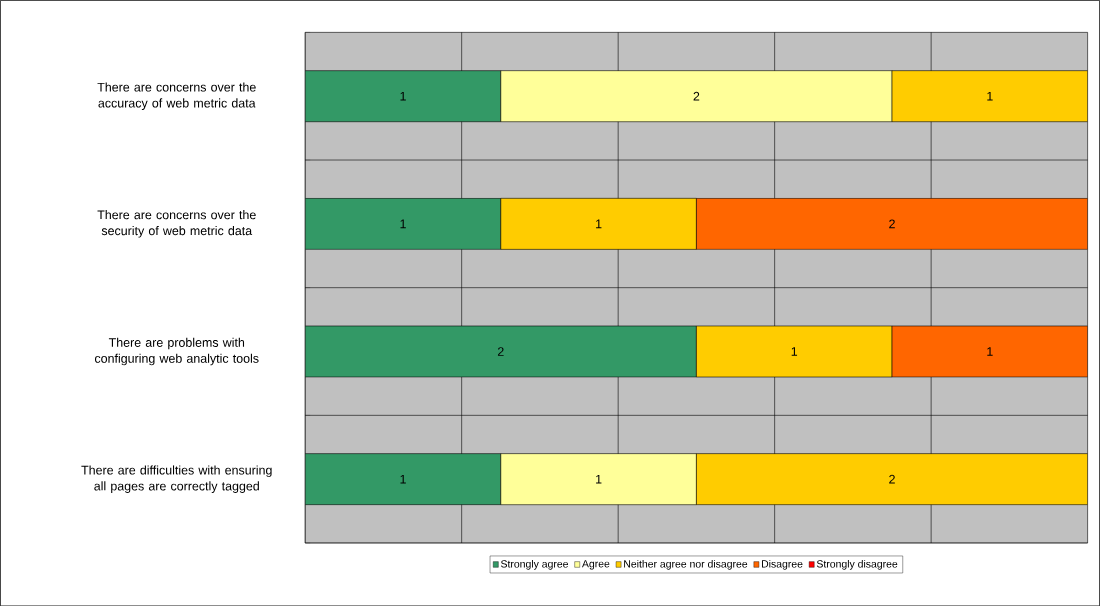 This screenshot has width=1100, height=606. What do you see at coordinates (595, 564) in the screenshot?
I see `legend-label: Agree` at bounding box center [595, 564].